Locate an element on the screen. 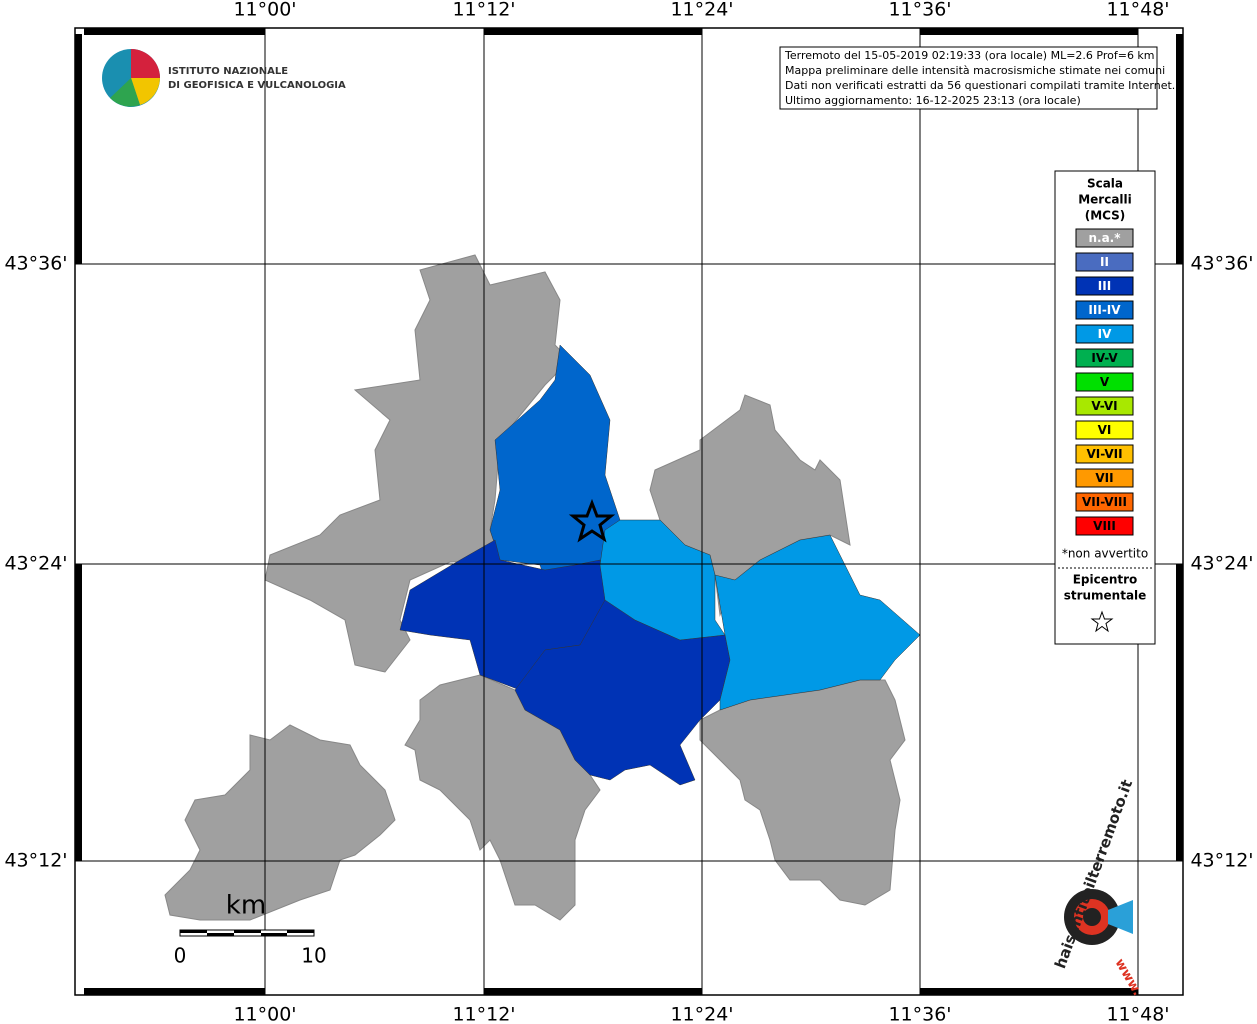  legend-label: VI is located at coordinates (1105, 430).